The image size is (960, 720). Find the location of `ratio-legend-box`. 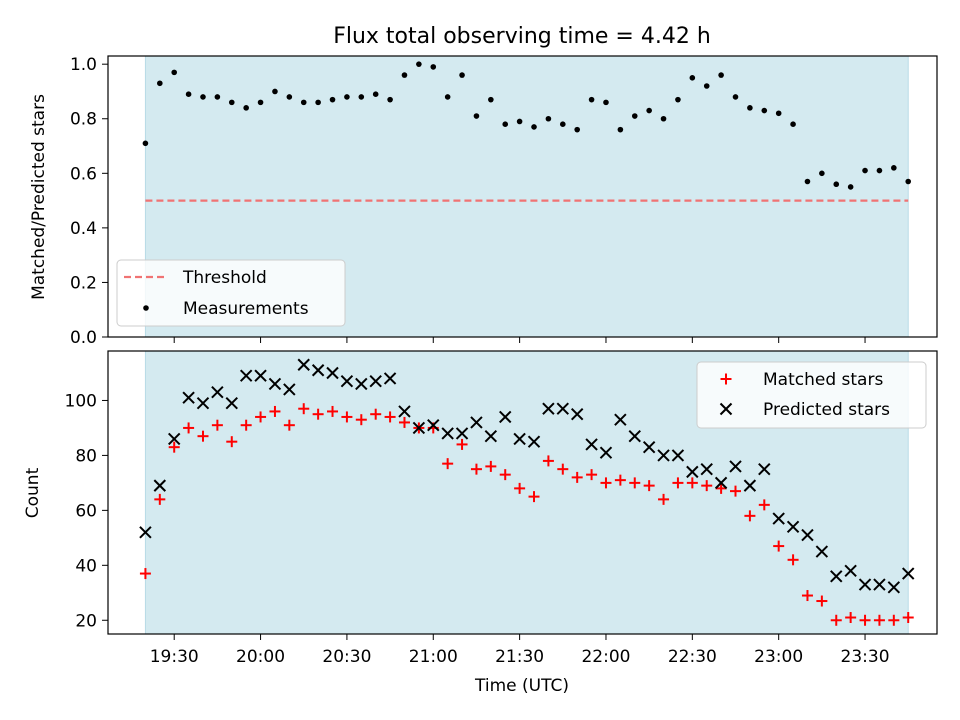

ratio-legend-box is located at coordinates (231, 293).